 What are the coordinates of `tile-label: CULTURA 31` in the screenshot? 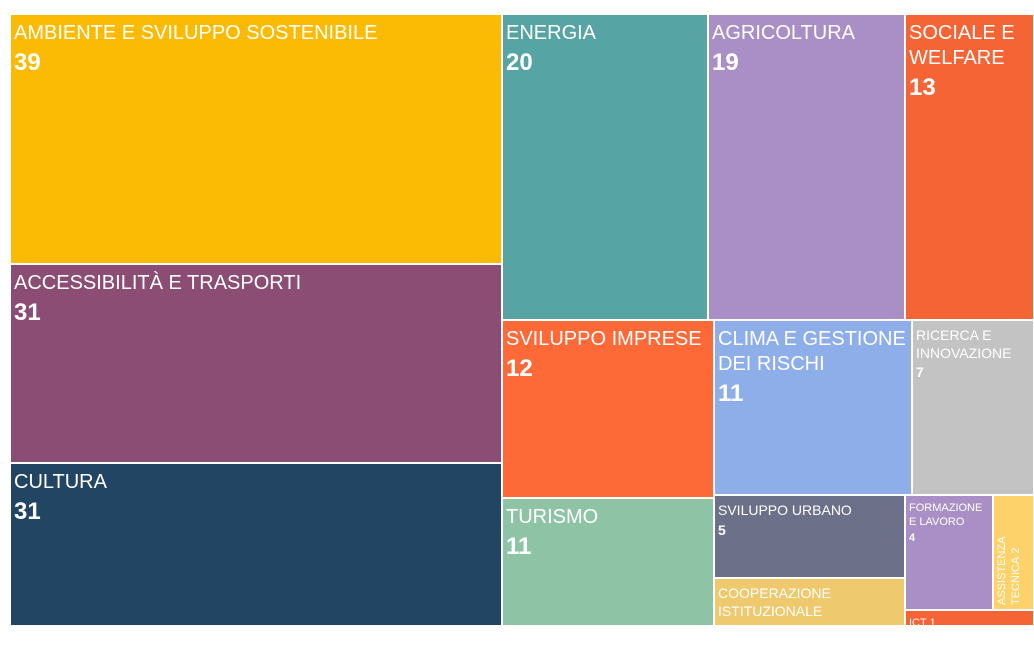 It's located at (256, 498).